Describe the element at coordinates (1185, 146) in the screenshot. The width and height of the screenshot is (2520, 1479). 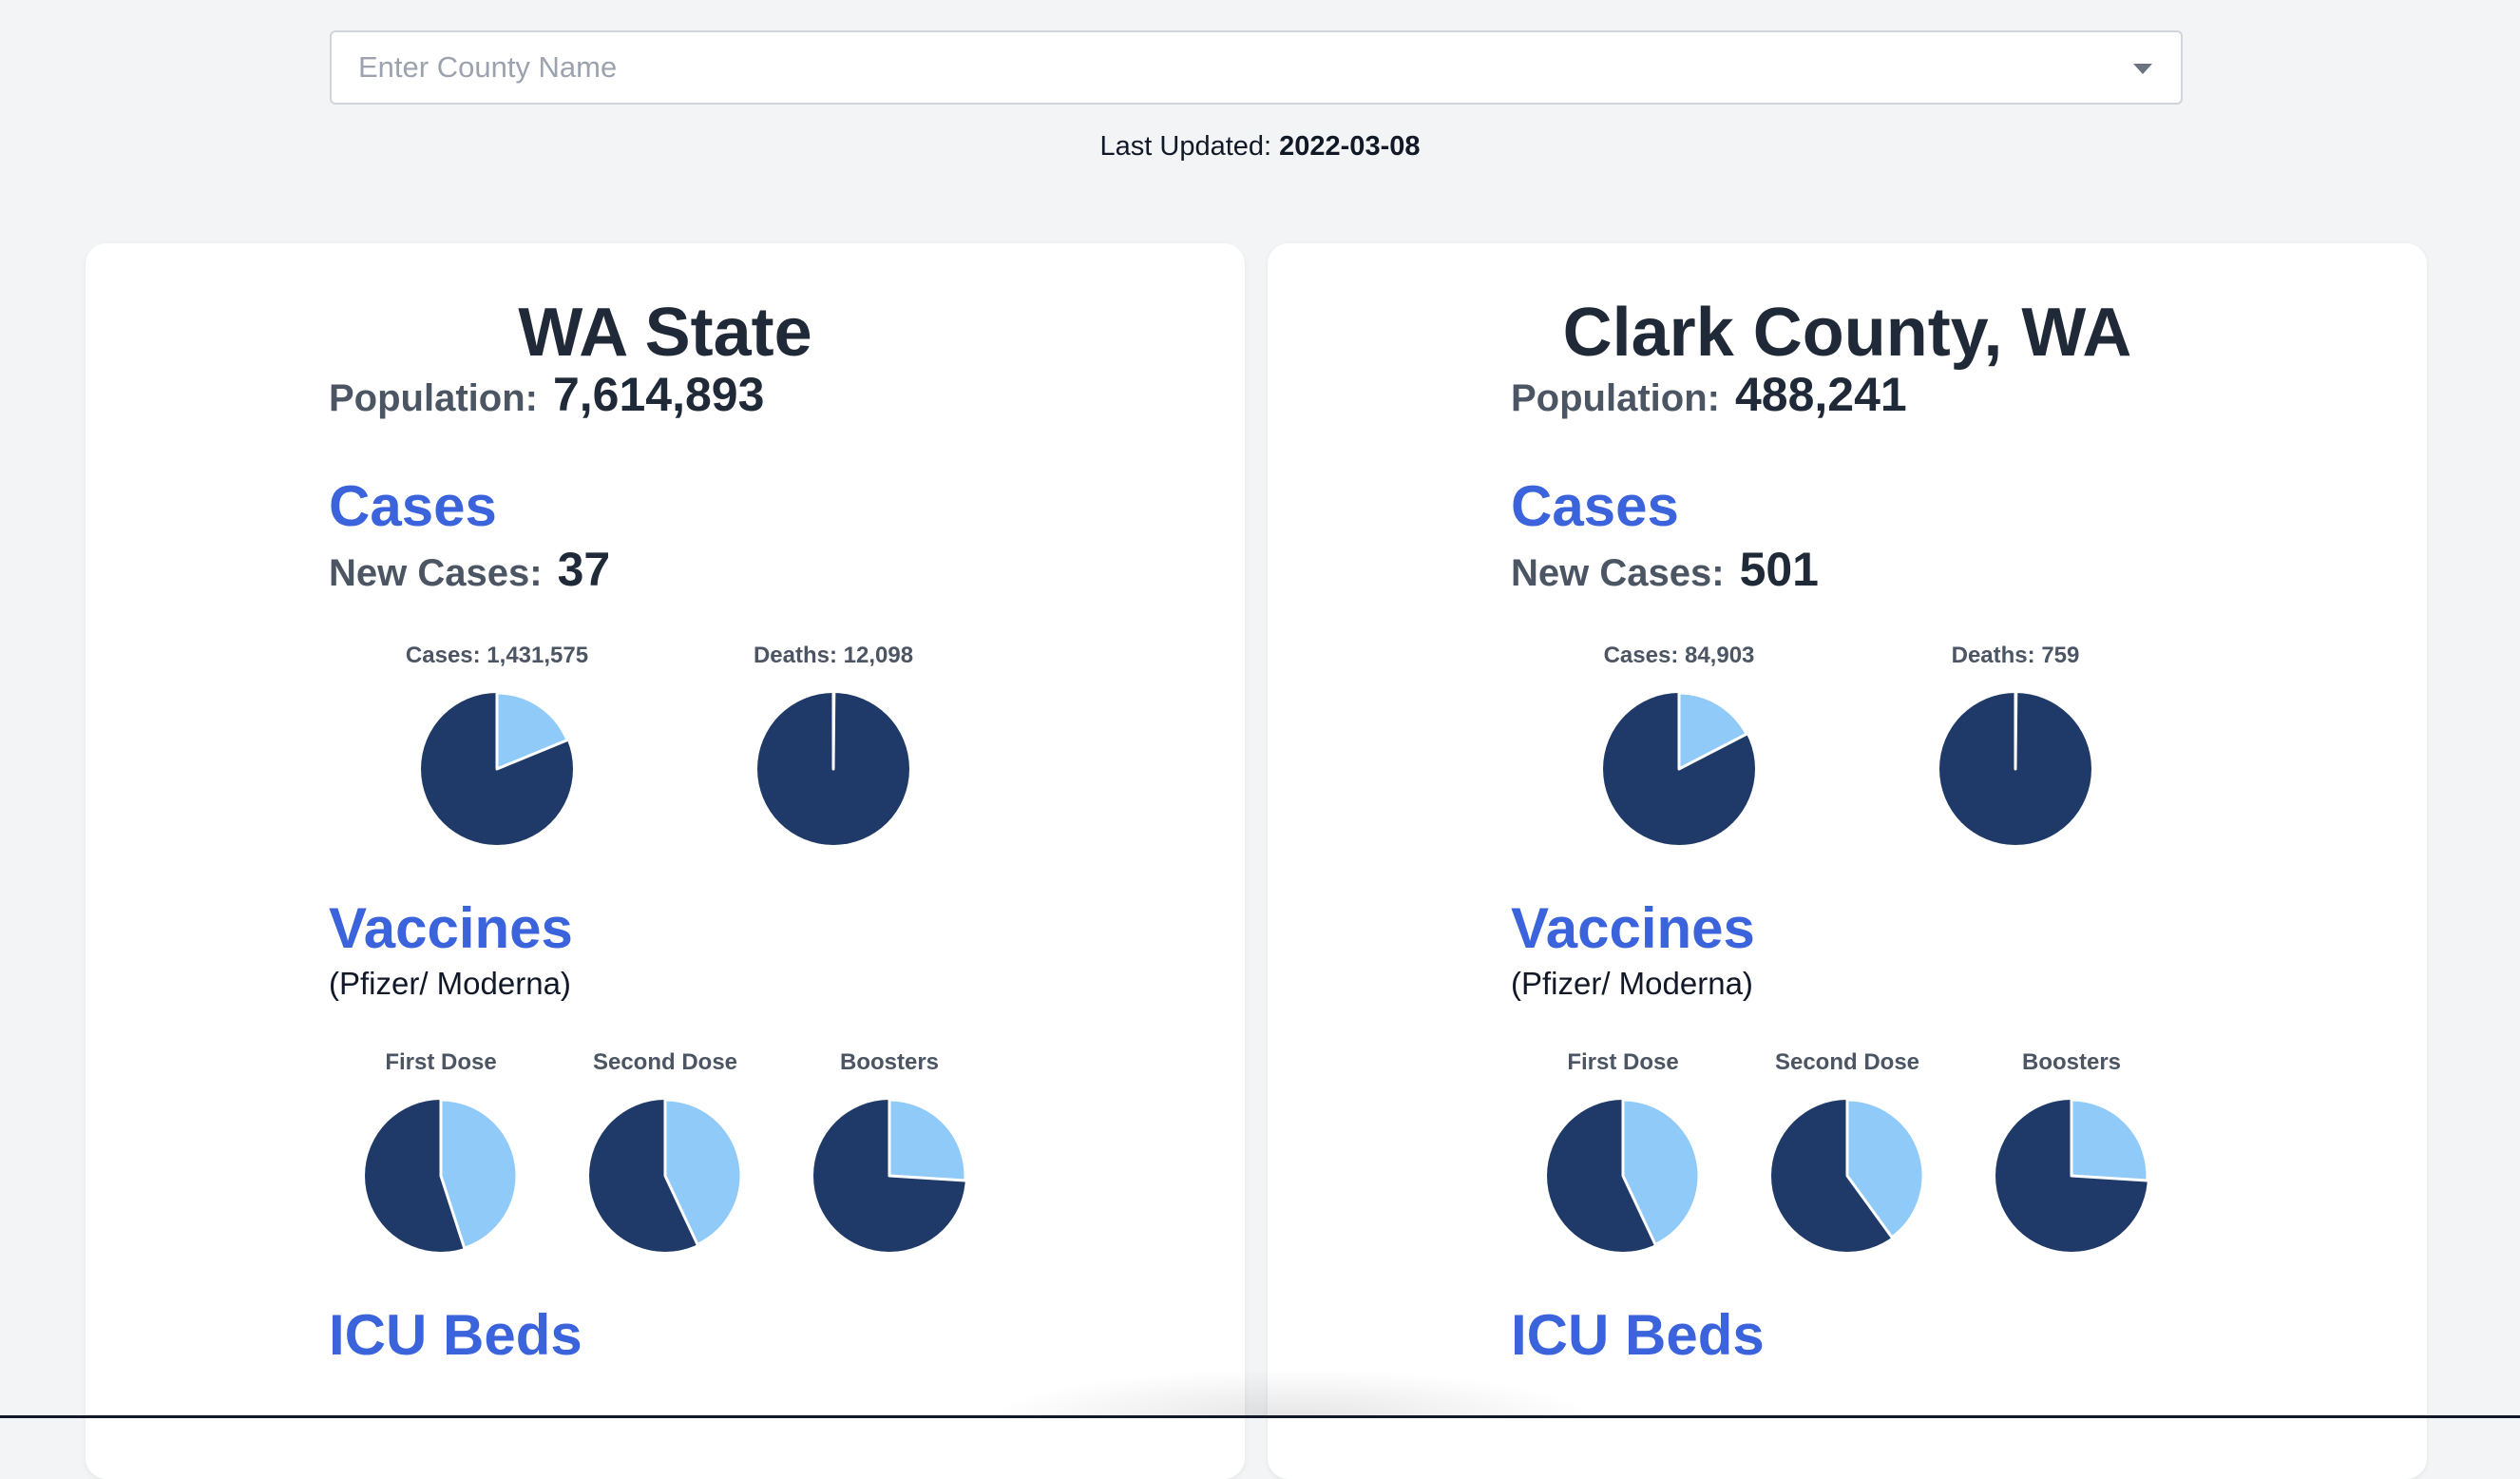
I see `last-updated-label: Last Updated:` at that location.